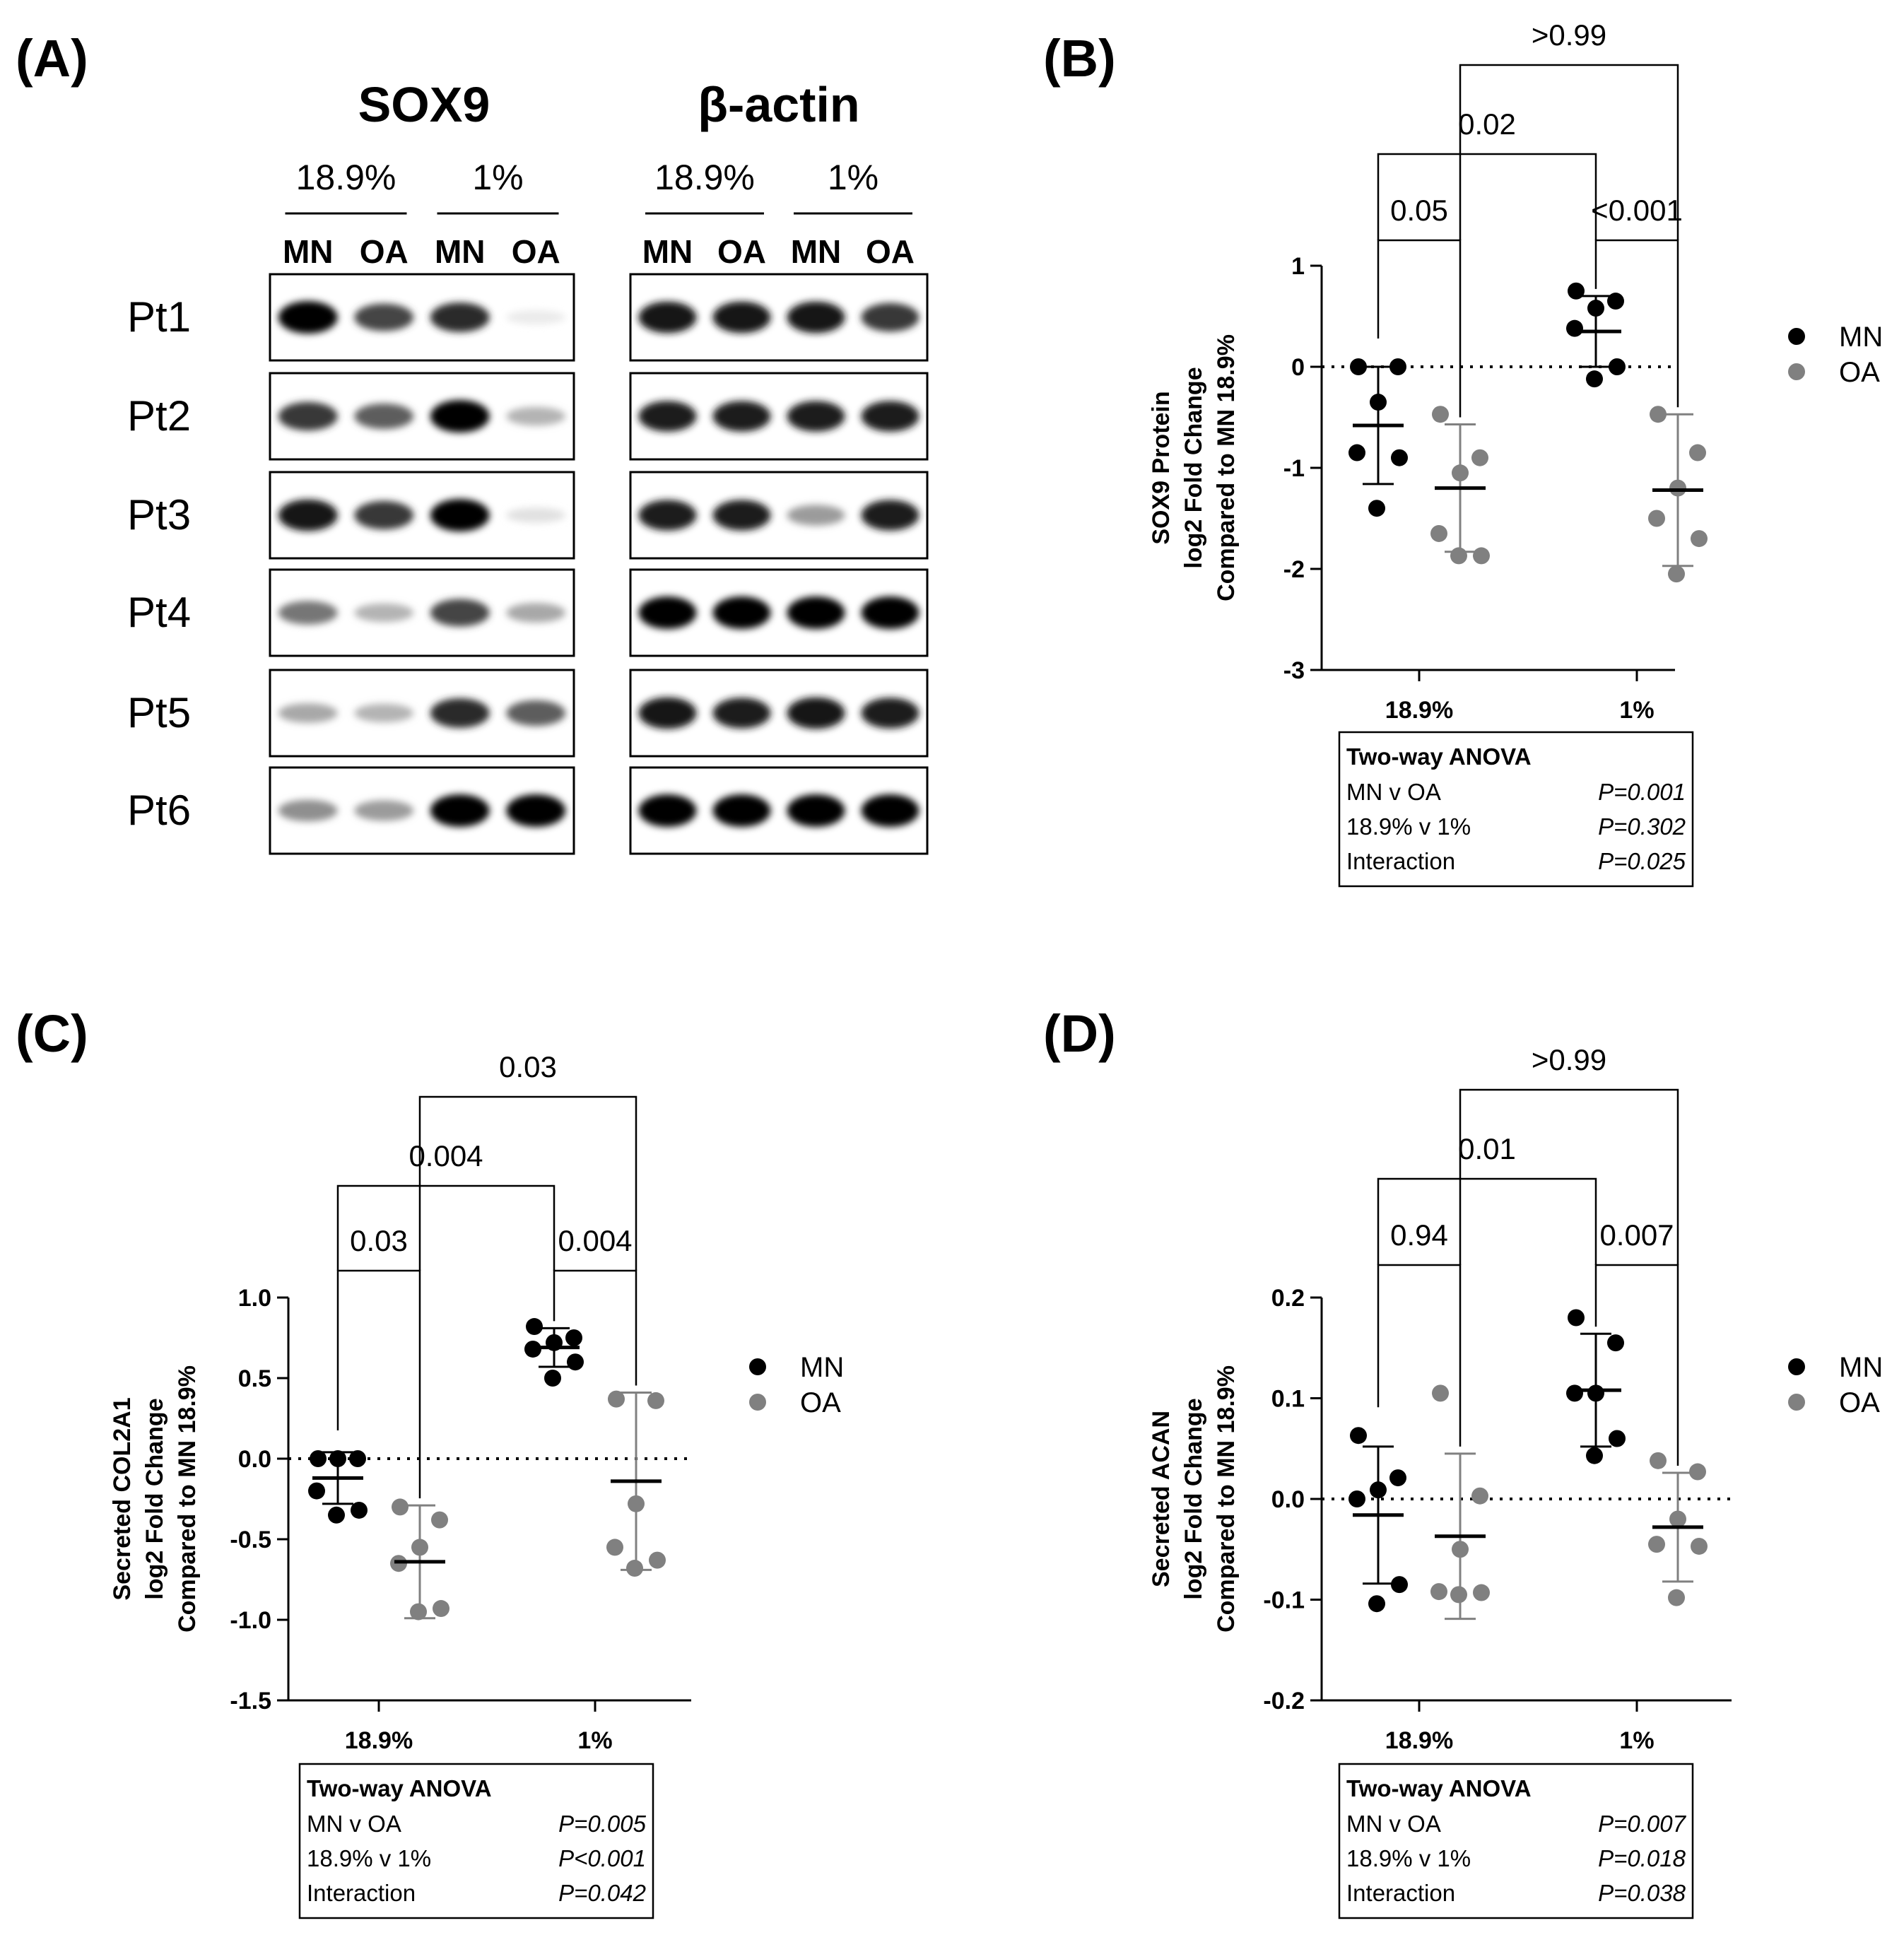  I want to click on legend-mn-label: MN, so click(822, 1368).